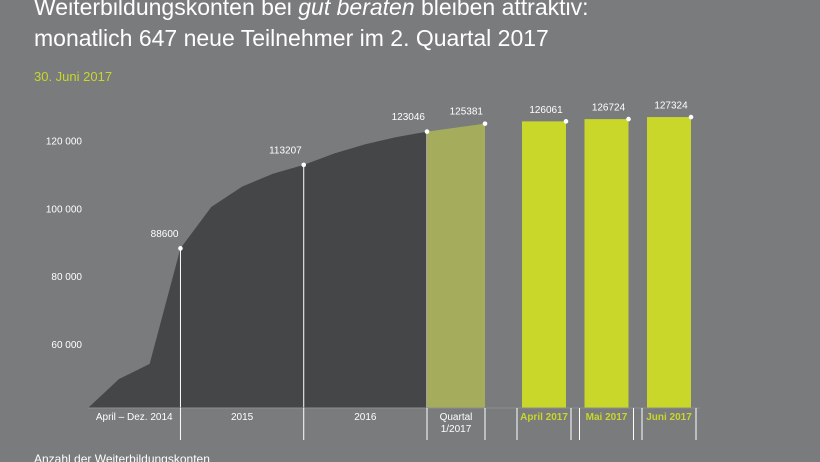  What do you see at coordinates (671, 106) in the screenshot?
I see `value-label: 127324` at bounding box center [671, 106].